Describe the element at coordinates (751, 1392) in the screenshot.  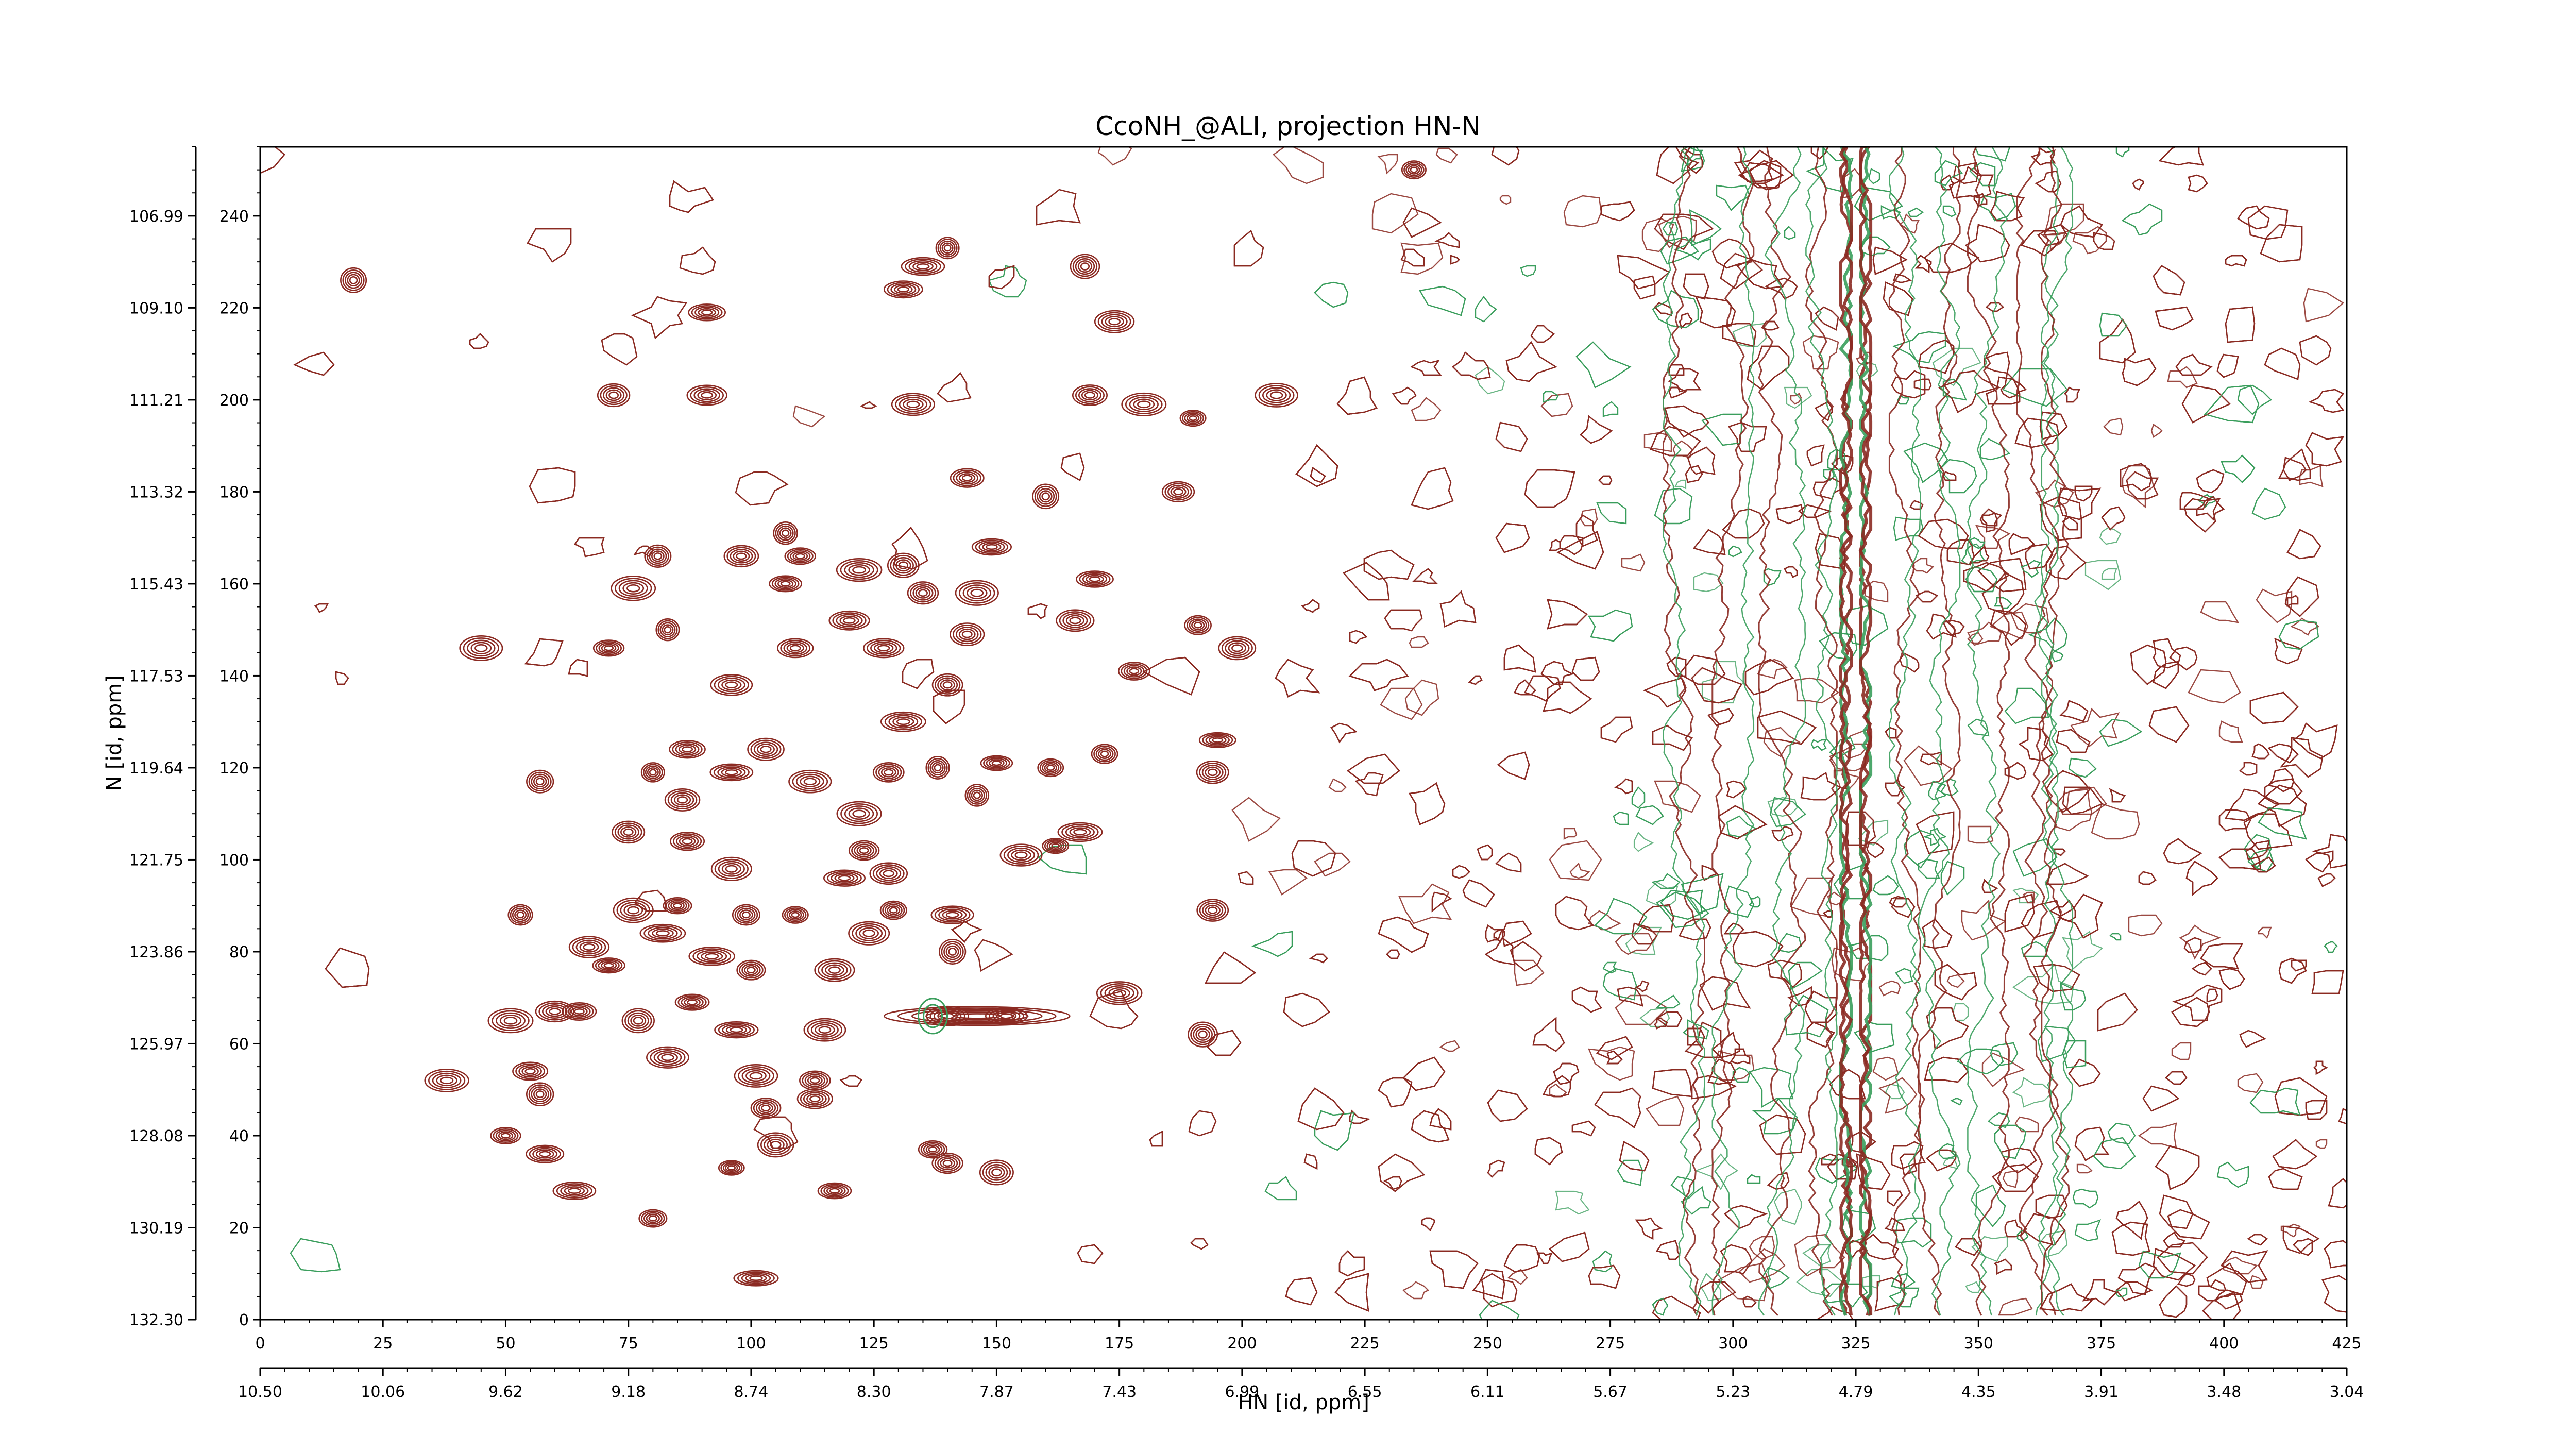
I see `x-ppm-tick-label: 8.74` at that location.